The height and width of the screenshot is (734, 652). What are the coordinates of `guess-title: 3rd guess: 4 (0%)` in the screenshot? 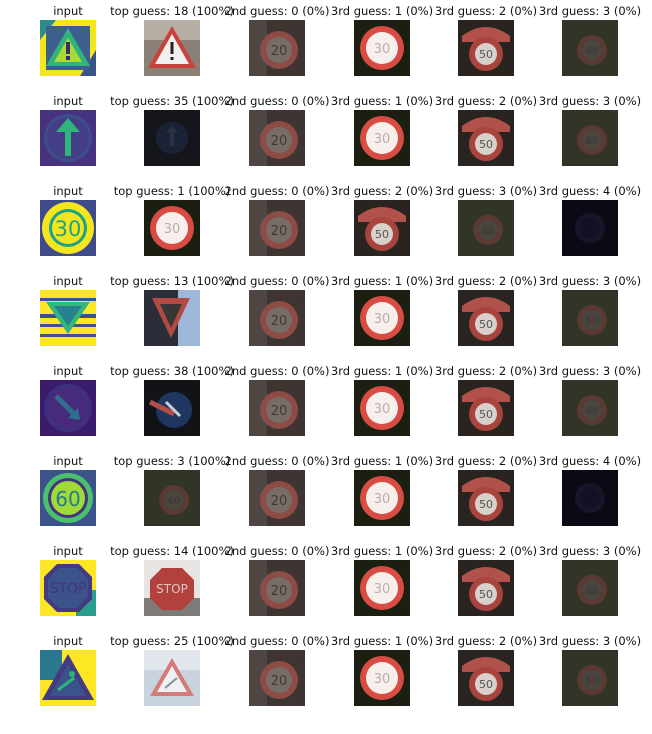 It's located at (590, 461).